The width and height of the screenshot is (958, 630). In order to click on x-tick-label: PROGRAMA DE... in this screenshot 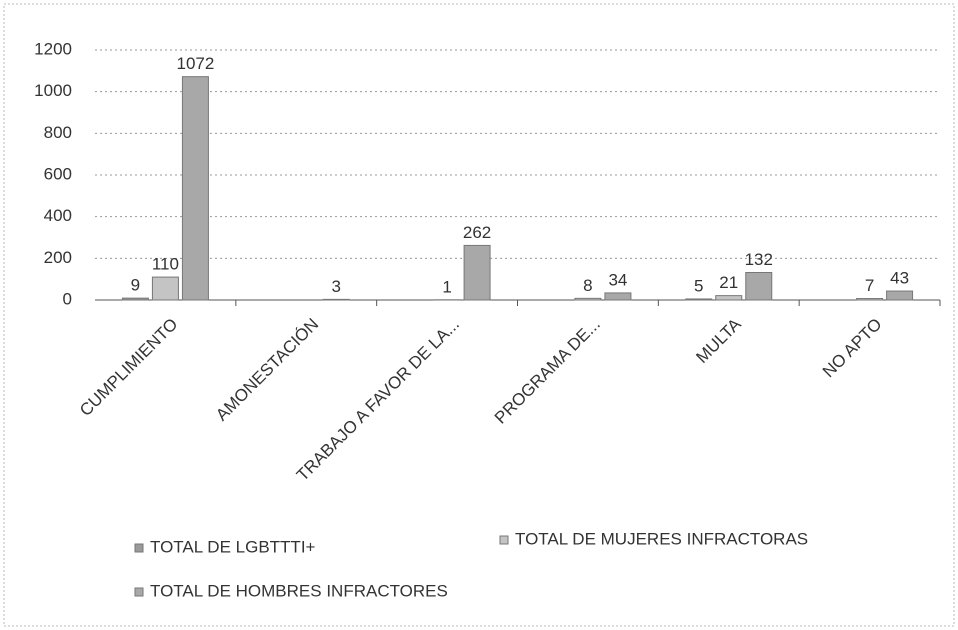, I will do `click(547, 371)`.